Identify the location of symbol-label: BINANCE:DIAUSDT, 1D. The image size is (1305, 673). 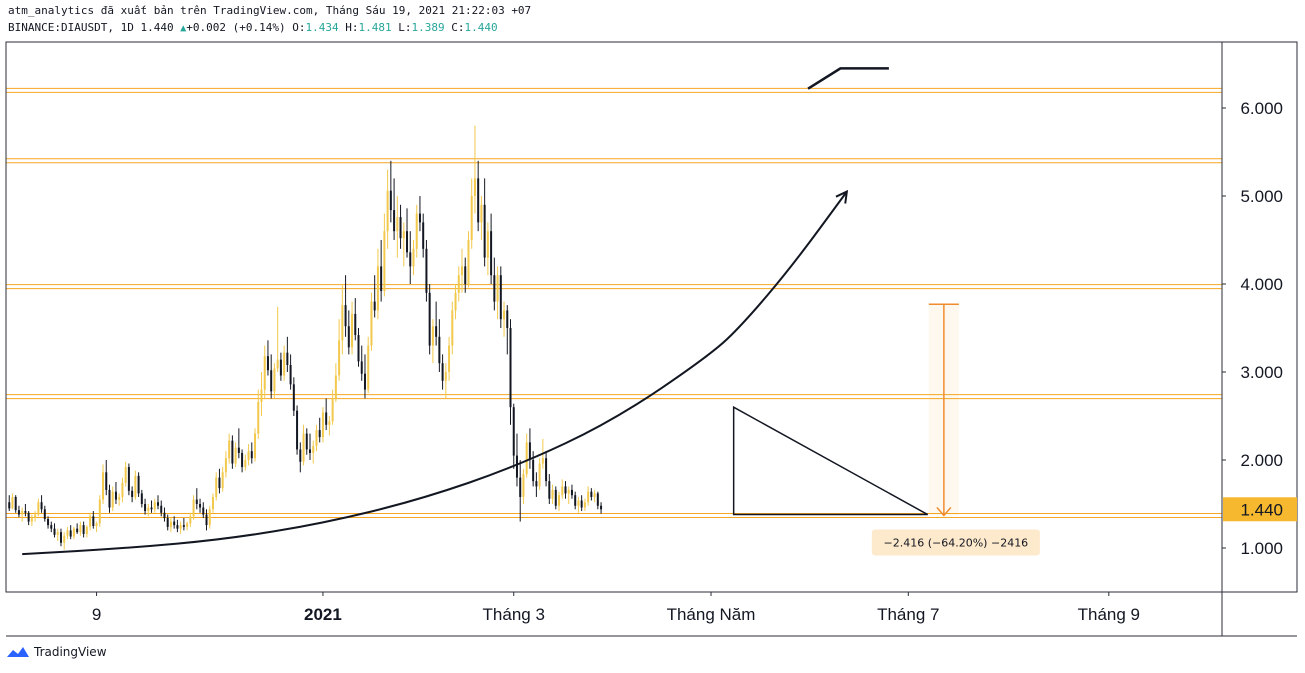
(71, 27).